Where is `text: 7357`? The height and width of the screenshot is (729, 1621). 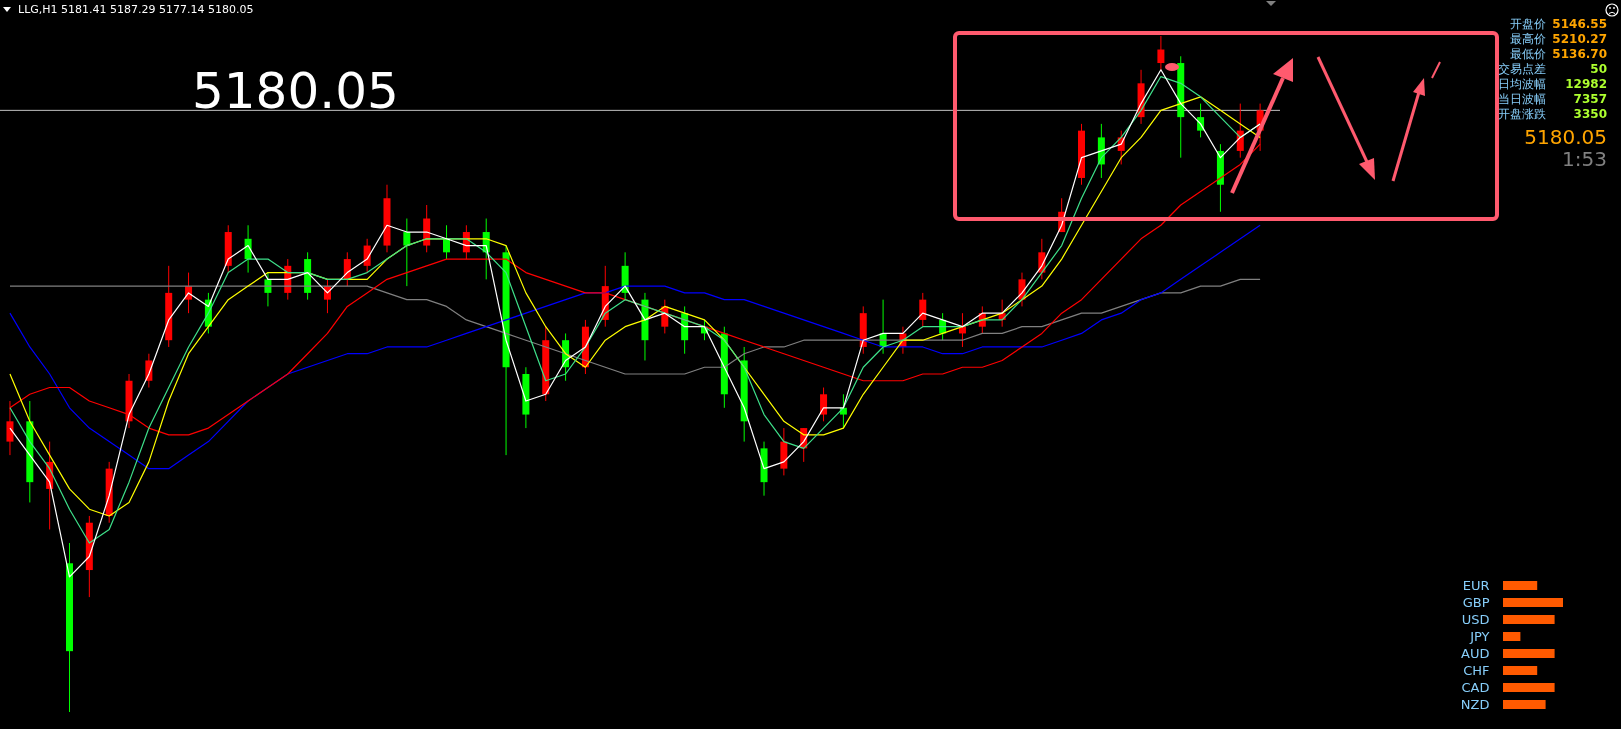 text: 7357 is located at coordinates (1590, 99).